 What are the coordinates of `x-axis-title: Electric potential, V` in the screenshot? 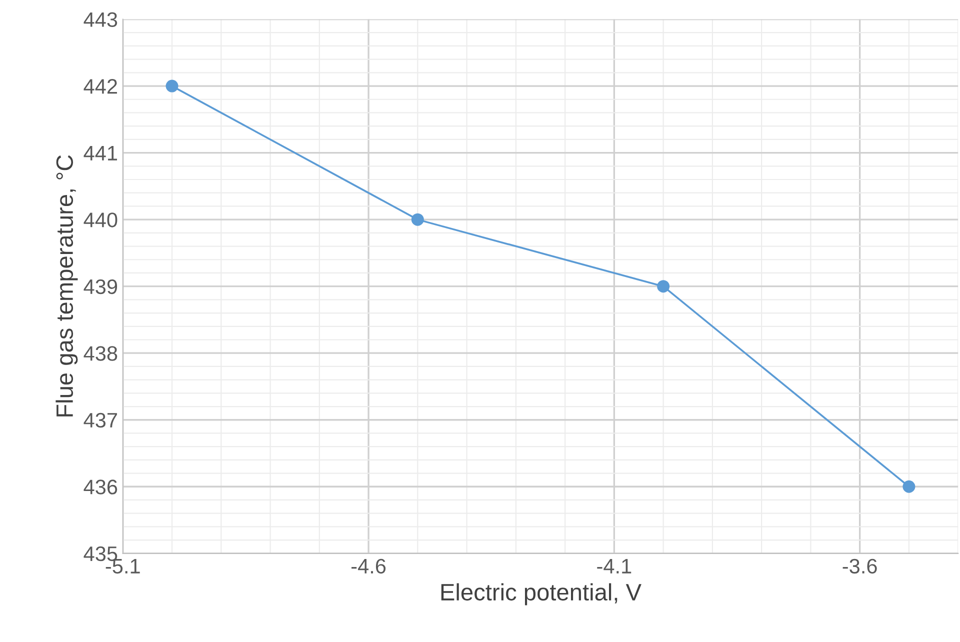 It's located at (541, 594).